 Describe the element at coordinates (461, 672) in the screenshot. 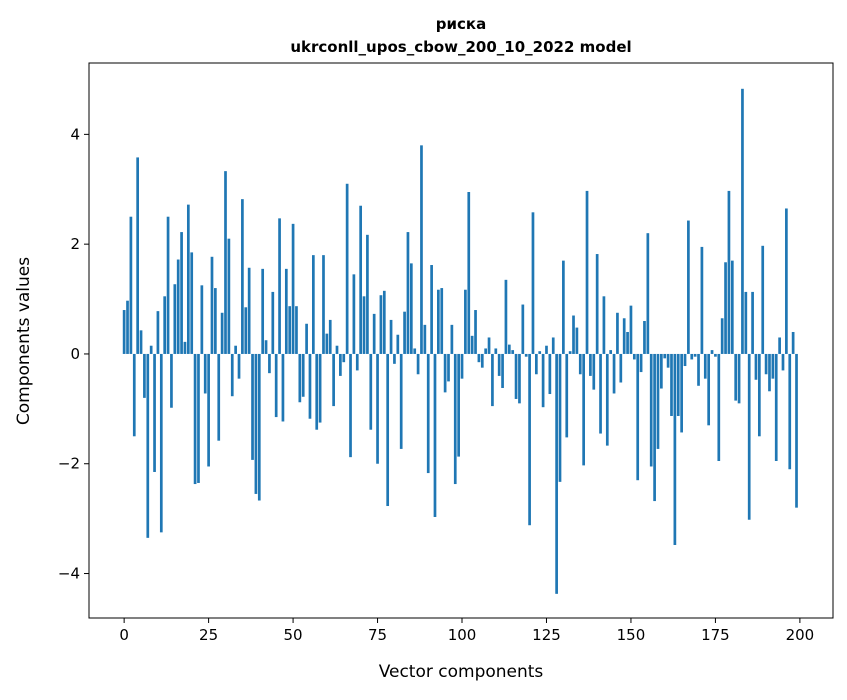

I see `x-axis-label: Vector components` at that location.